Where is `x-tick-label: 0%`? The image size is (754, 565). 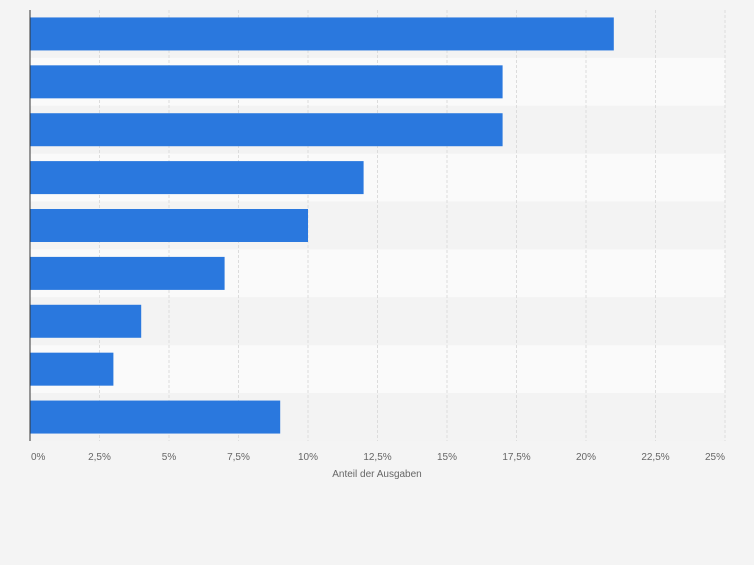
x-tick-label: 0% is located at coordinates (38, 457).